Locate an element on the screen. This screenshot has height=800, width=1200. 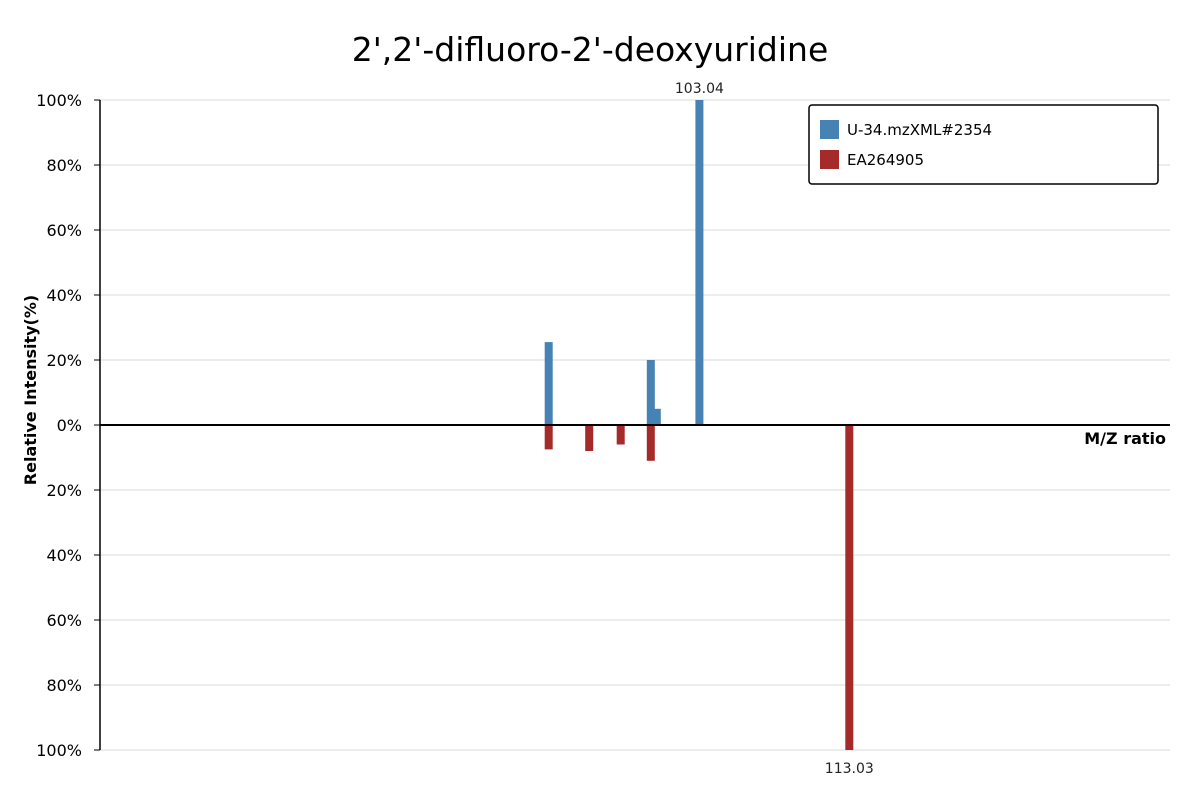
legend: U-34.mzXML#2354 EA264905 is located at coordinates (983, 144).